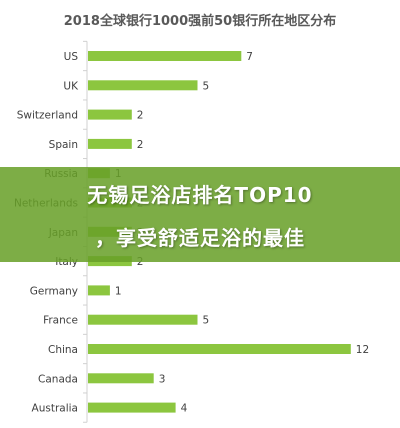 Image resolution: width=400 pixels, height=428 pixels. What do you see at coordinates (249, 57) in the screenshot?
I see `data-label: 7` at bounding box center [249, 57].